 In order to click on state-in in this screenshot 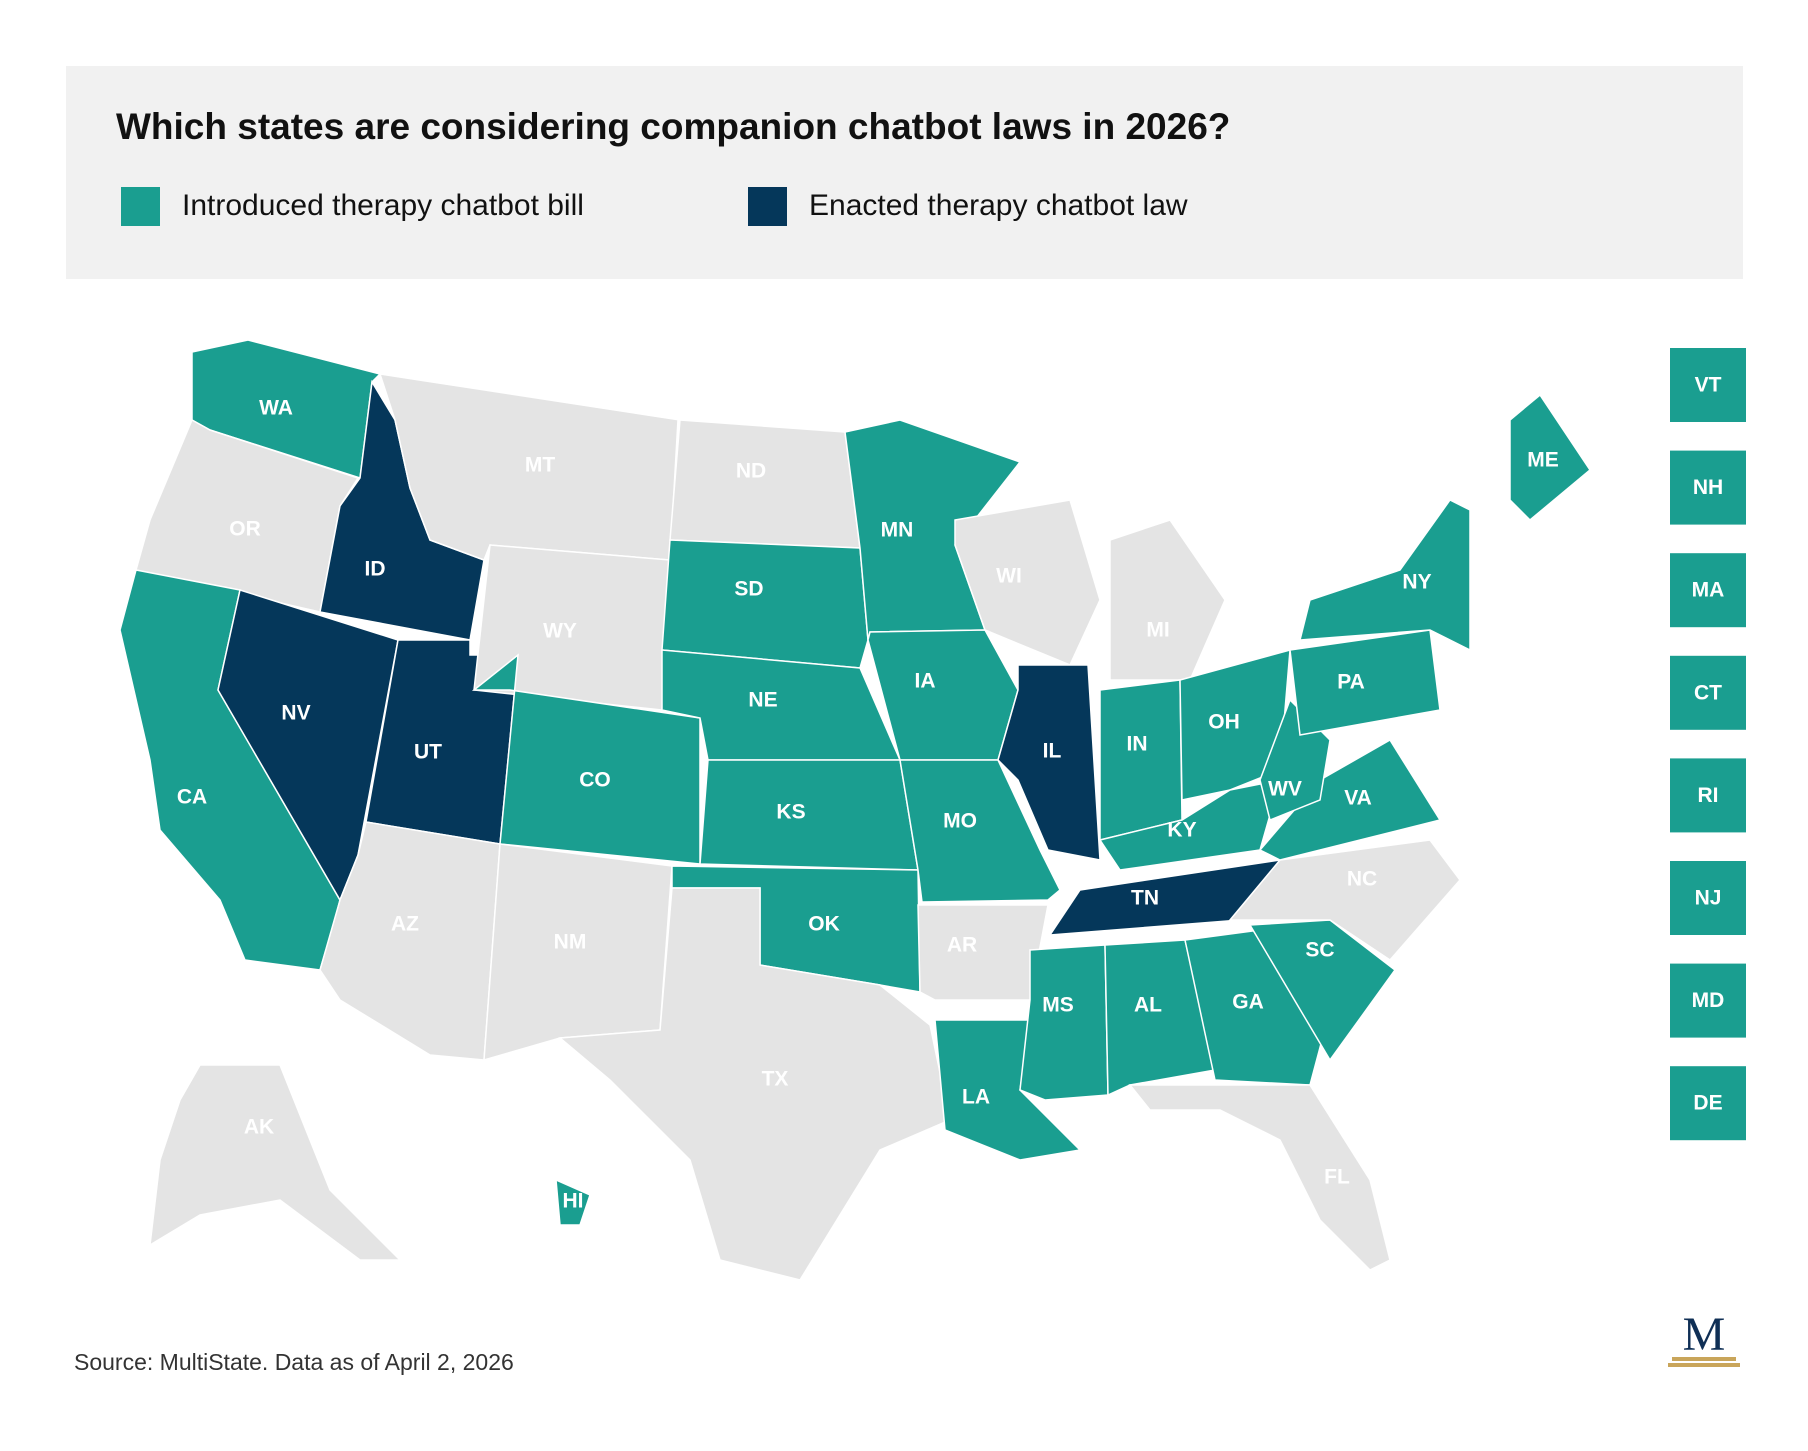, I will do `click(1141, 760)`.